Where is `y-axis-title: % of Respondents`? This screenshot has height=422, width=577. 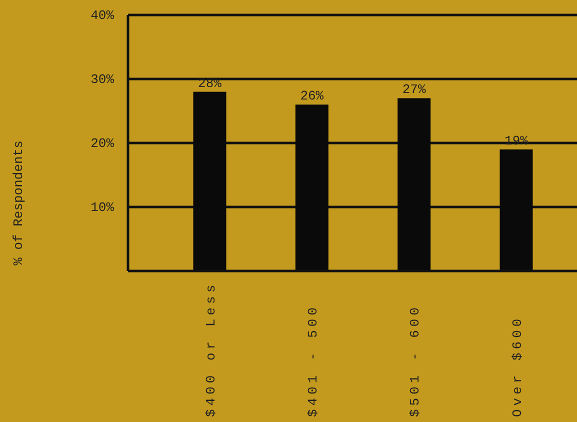
y-axis-title: % of Respondents is located at coordinates (18, 203).